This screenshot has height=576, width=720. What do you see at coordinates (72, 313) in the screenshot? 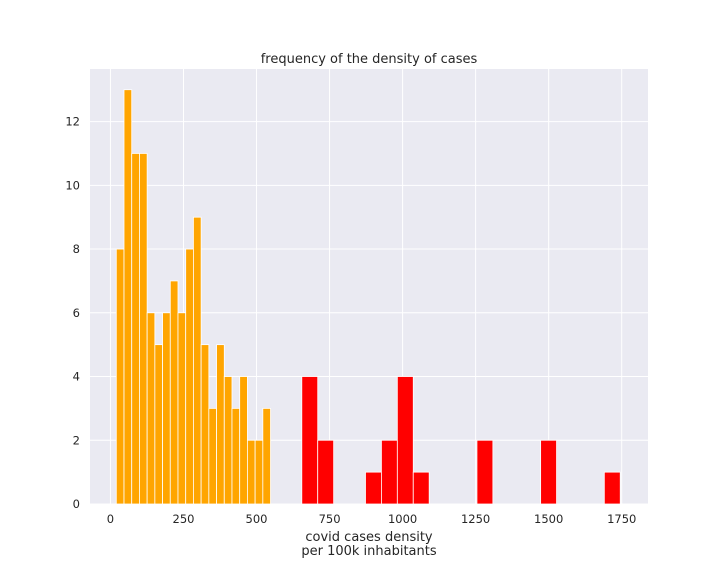
I see `y-tick-labels: 0 2 4 6 8 10 12` at bounding box center [72, 313].